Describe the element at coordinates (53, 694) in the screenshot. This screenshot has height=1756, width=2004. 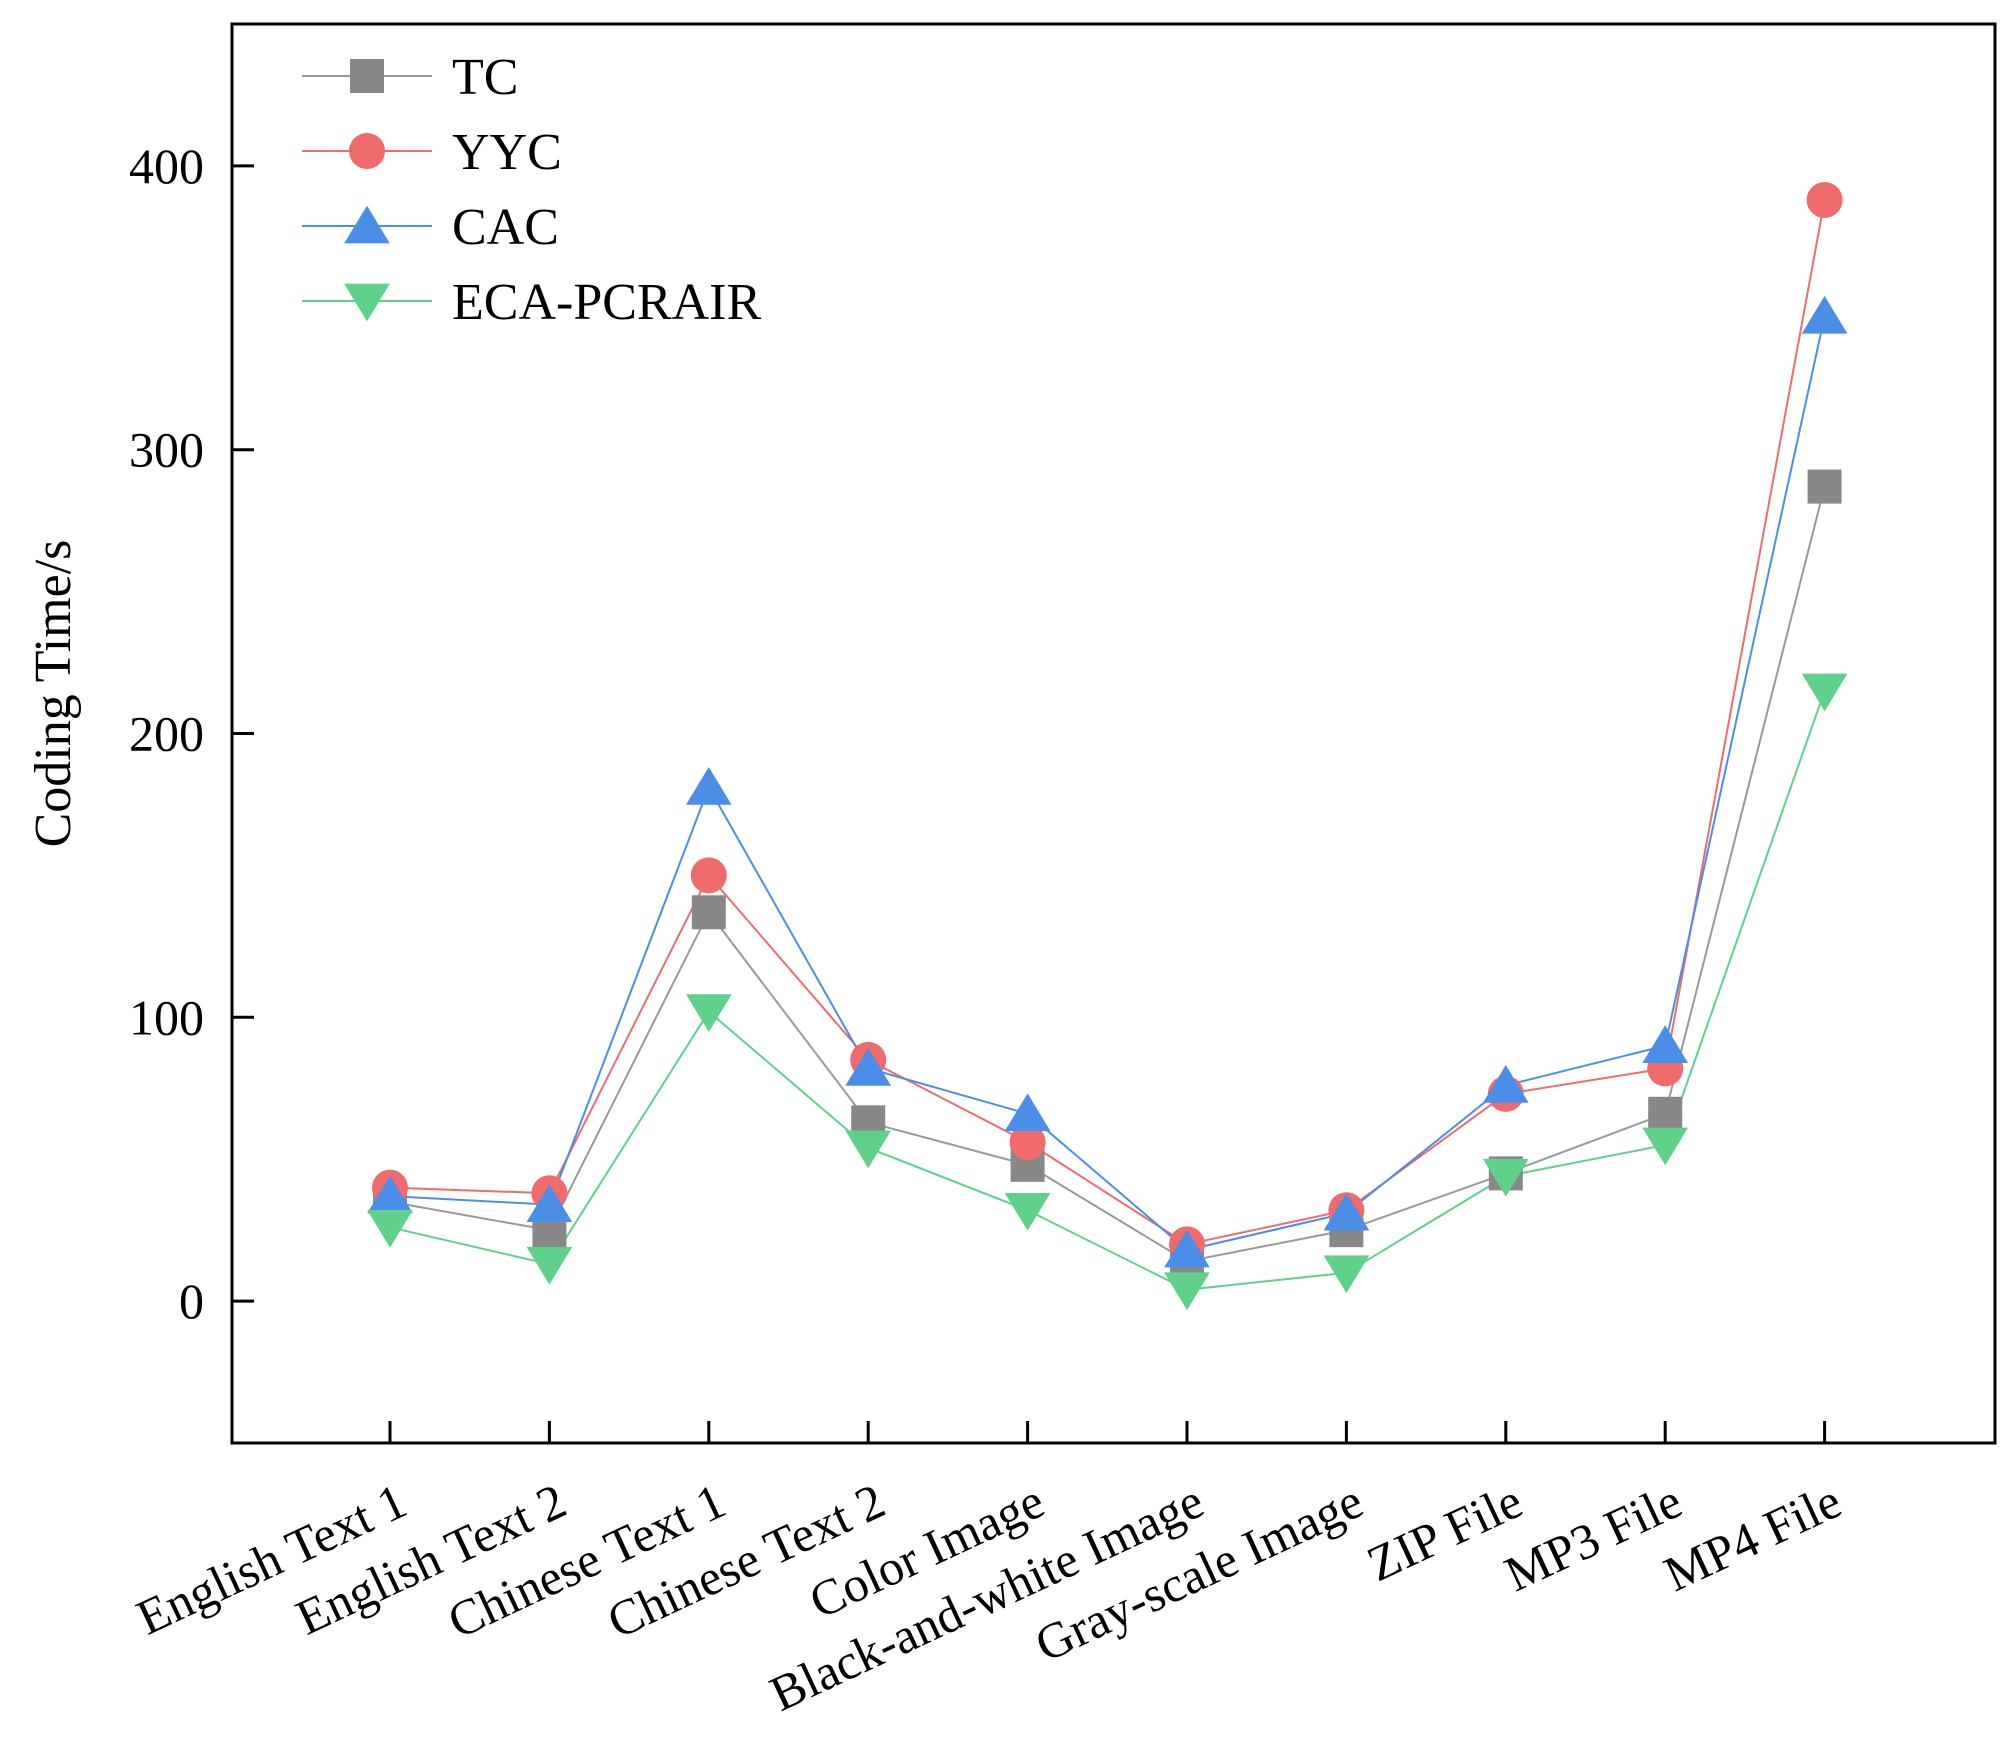
I see `y-axis-title: Coding Time/s` at that location.